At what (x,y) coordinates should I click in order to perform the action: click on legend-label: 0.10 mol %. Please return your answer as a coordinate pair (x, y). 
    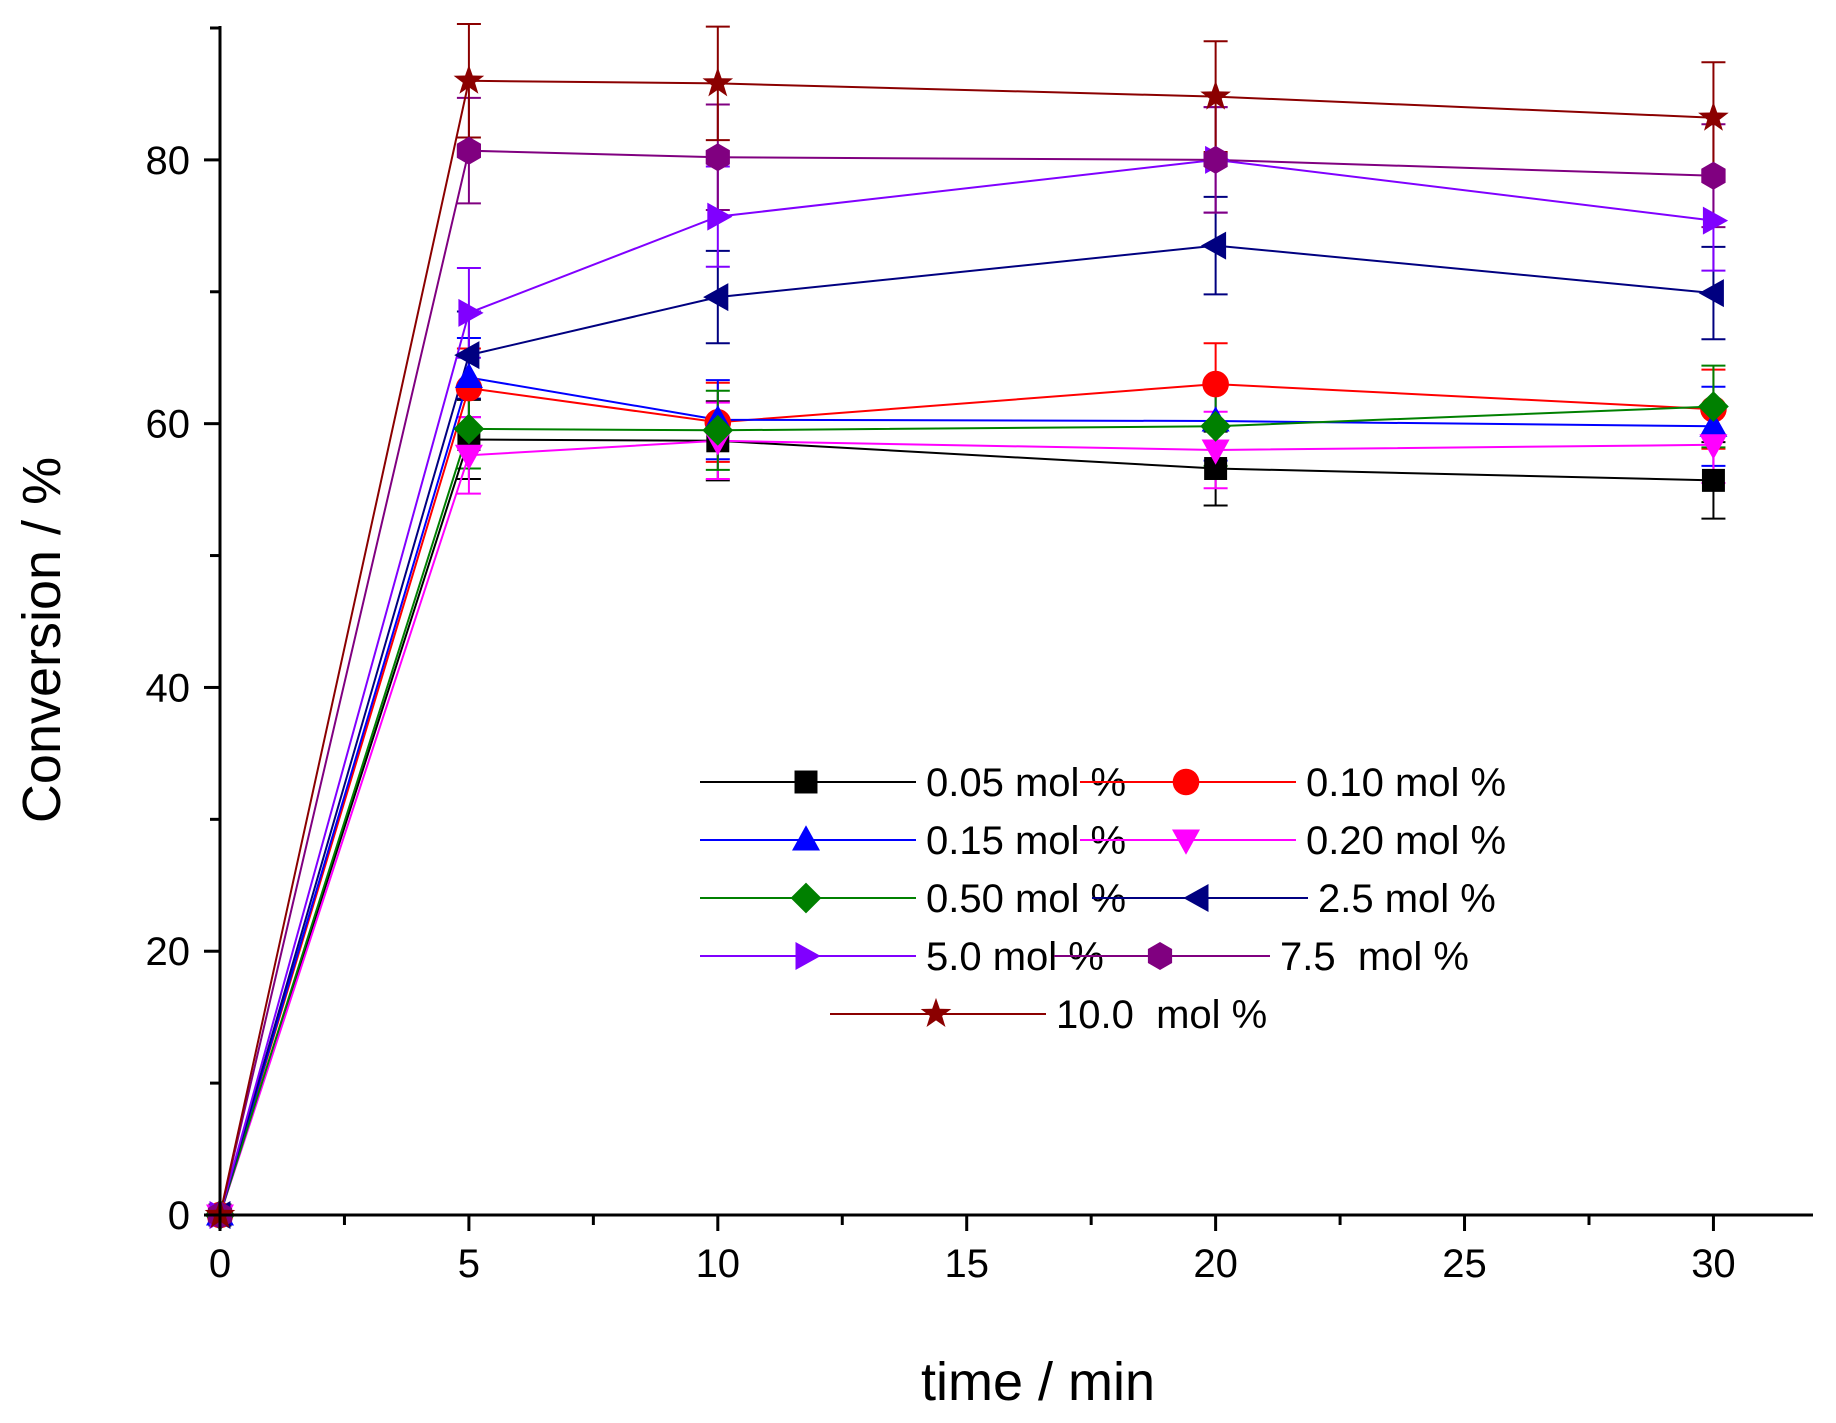
    Looking at the image, I should click on (1406, 783).